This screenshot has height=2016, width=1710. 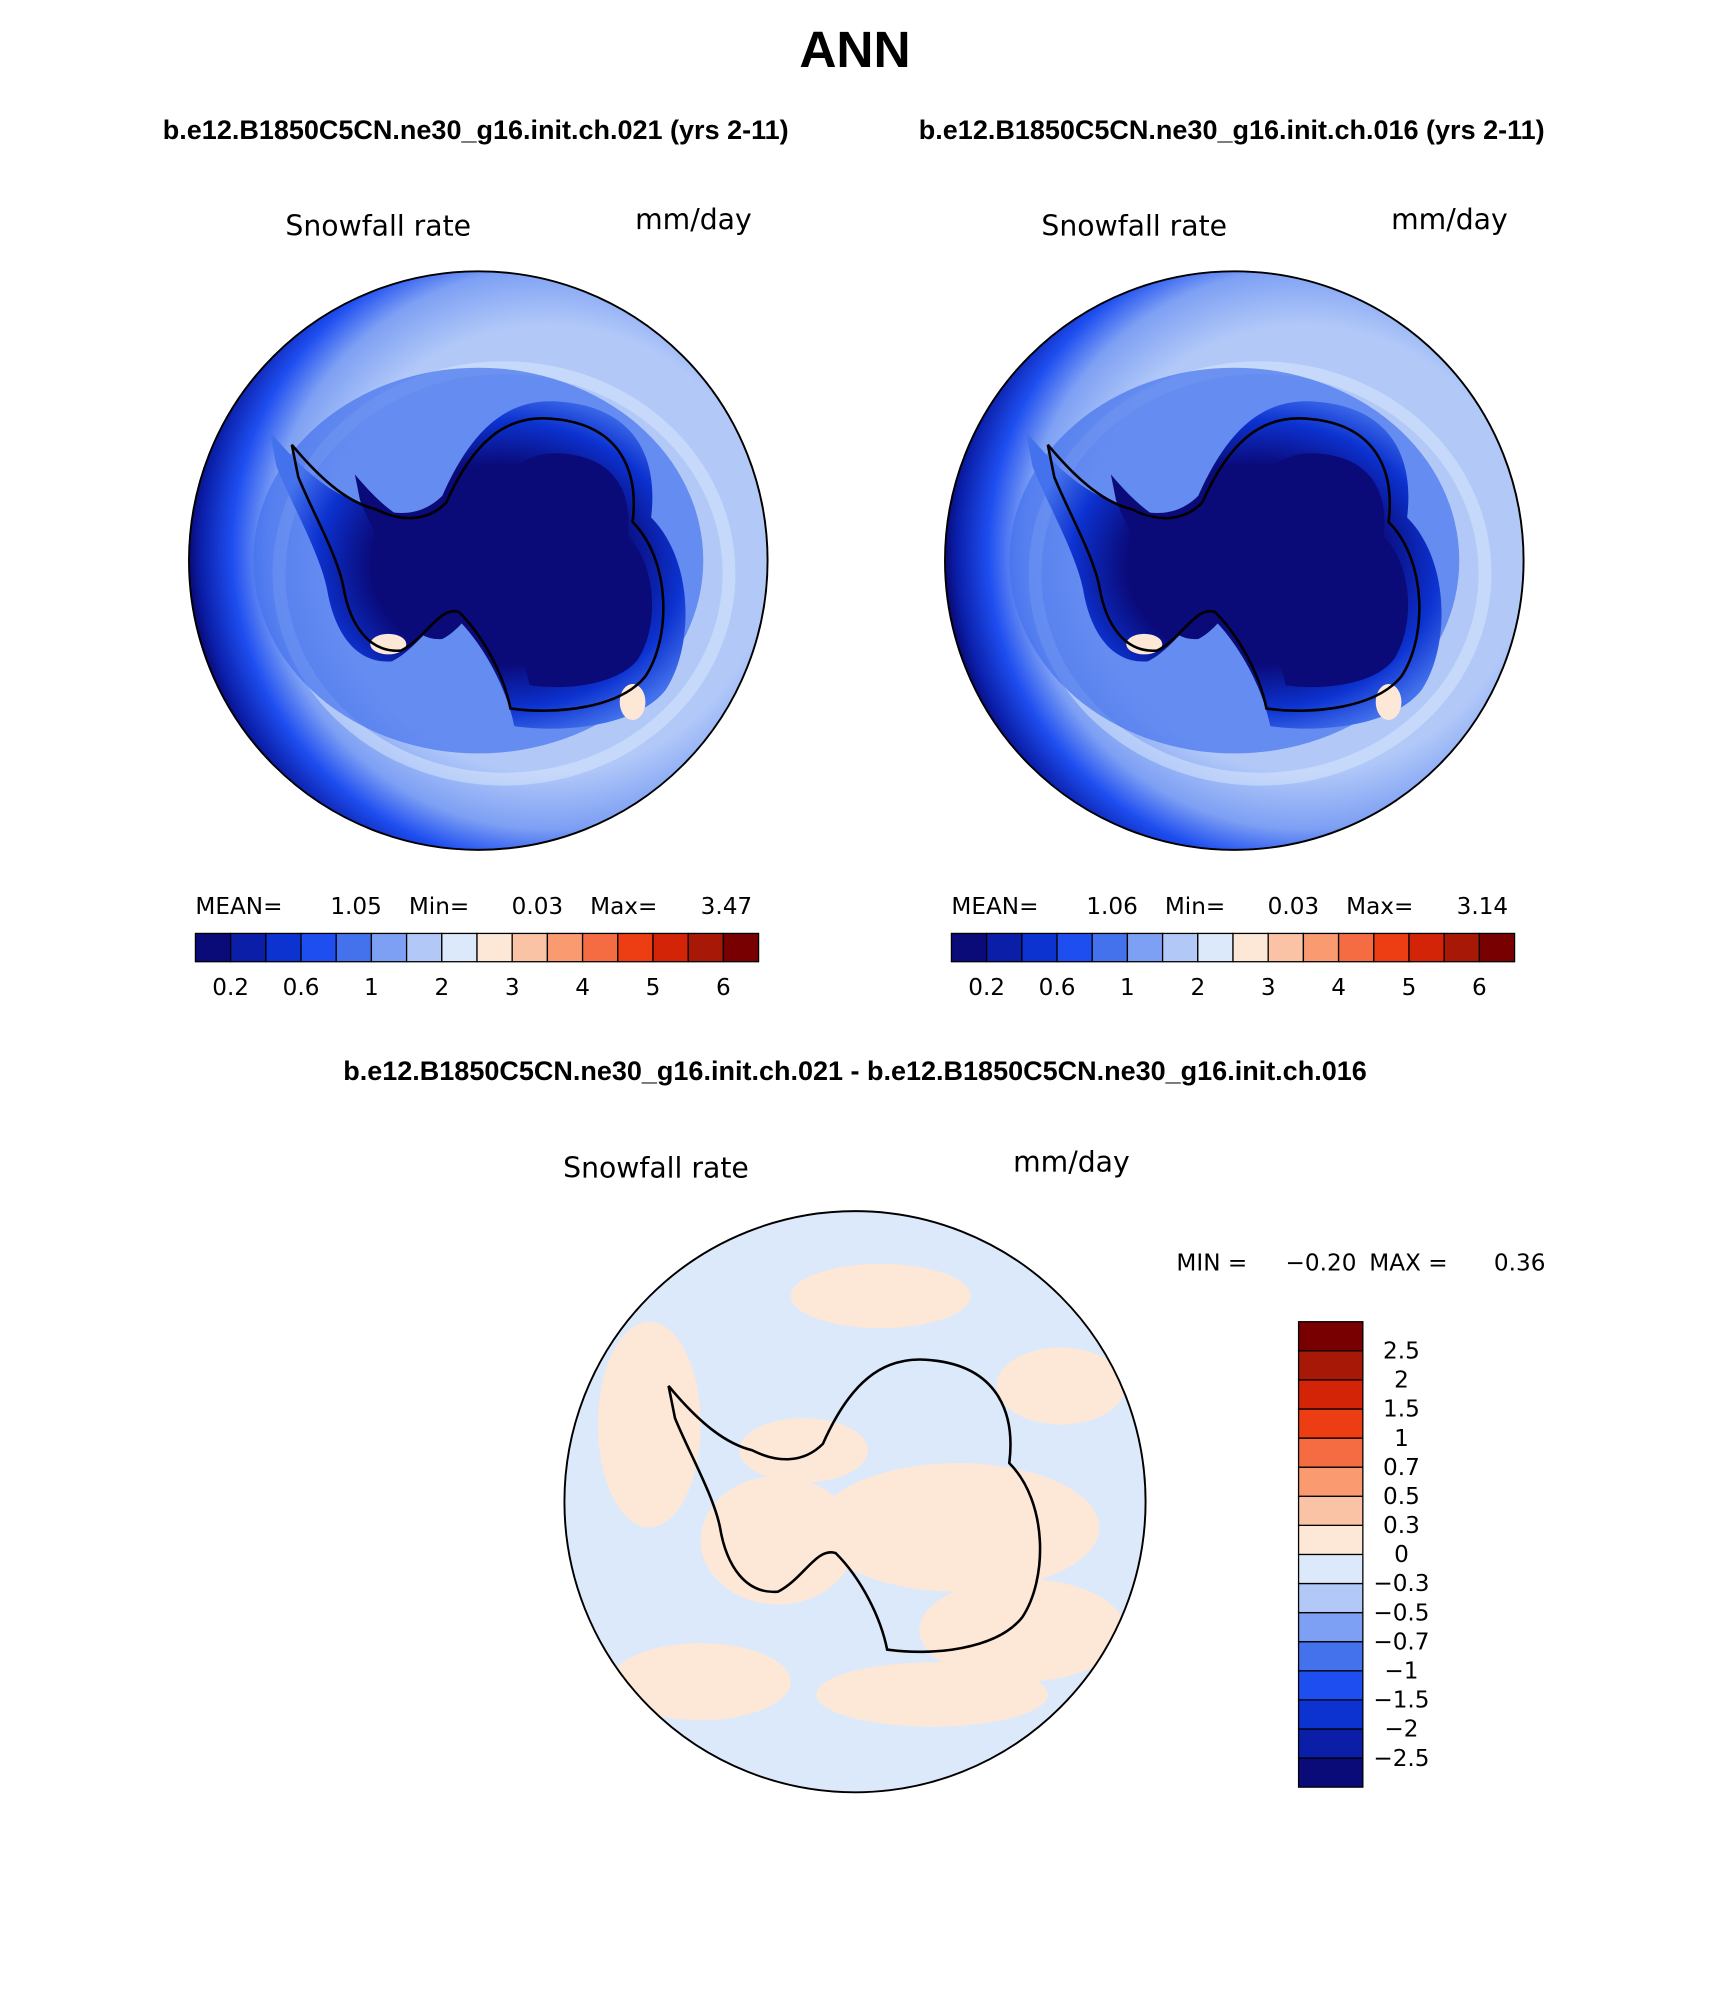 What do you see at coordinates (1483, 907) in the screenshot?
I see `stat-max: 3.14` at bounding box center [1483, 907].